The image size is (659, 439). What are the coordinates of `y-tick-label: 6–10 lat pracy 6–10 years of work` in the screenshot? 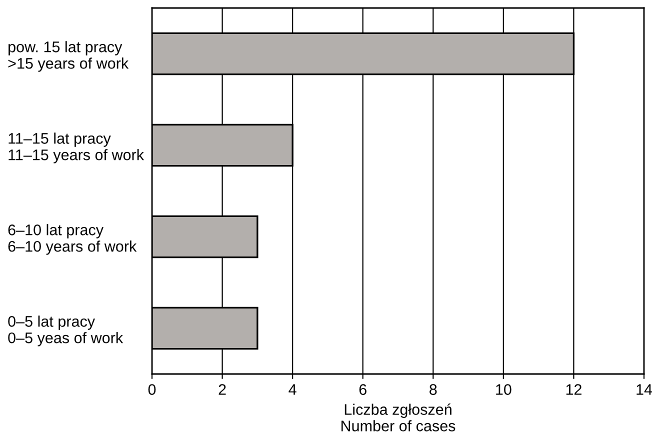 It's located at (72, 239).